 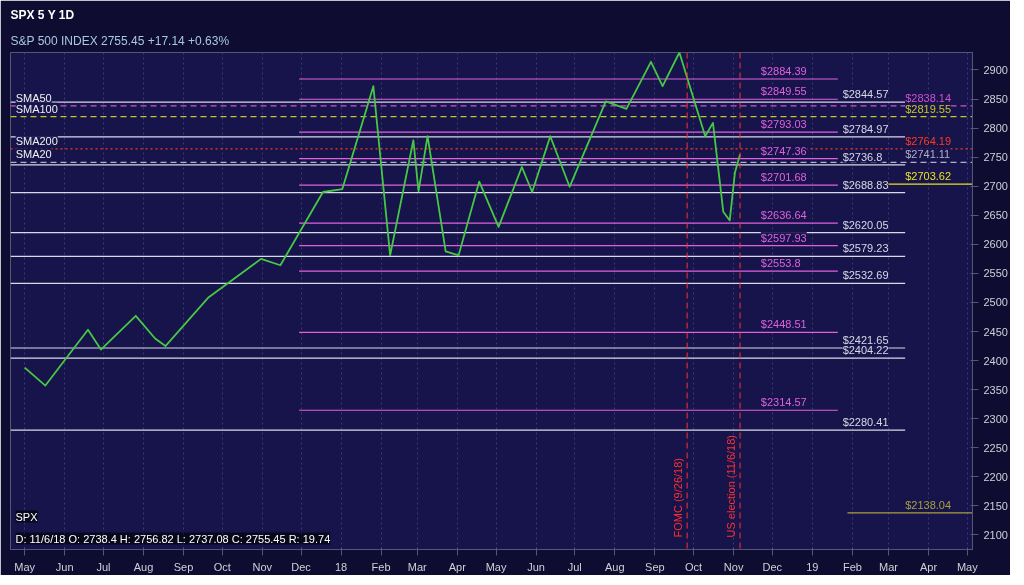 What do you see at coordinates (33, 97) in the screenshot?
I see `annotation: SMA50` at bounding box center [33, 97].